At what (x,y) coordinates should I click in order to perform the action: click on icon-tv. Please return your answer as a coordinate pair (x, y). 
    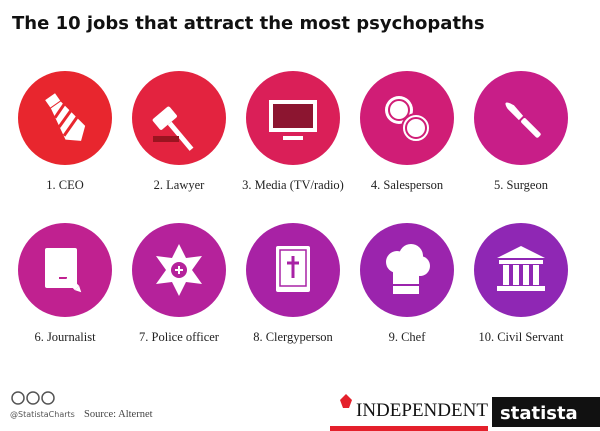
    Looking at the image, I should click on (293, 120).